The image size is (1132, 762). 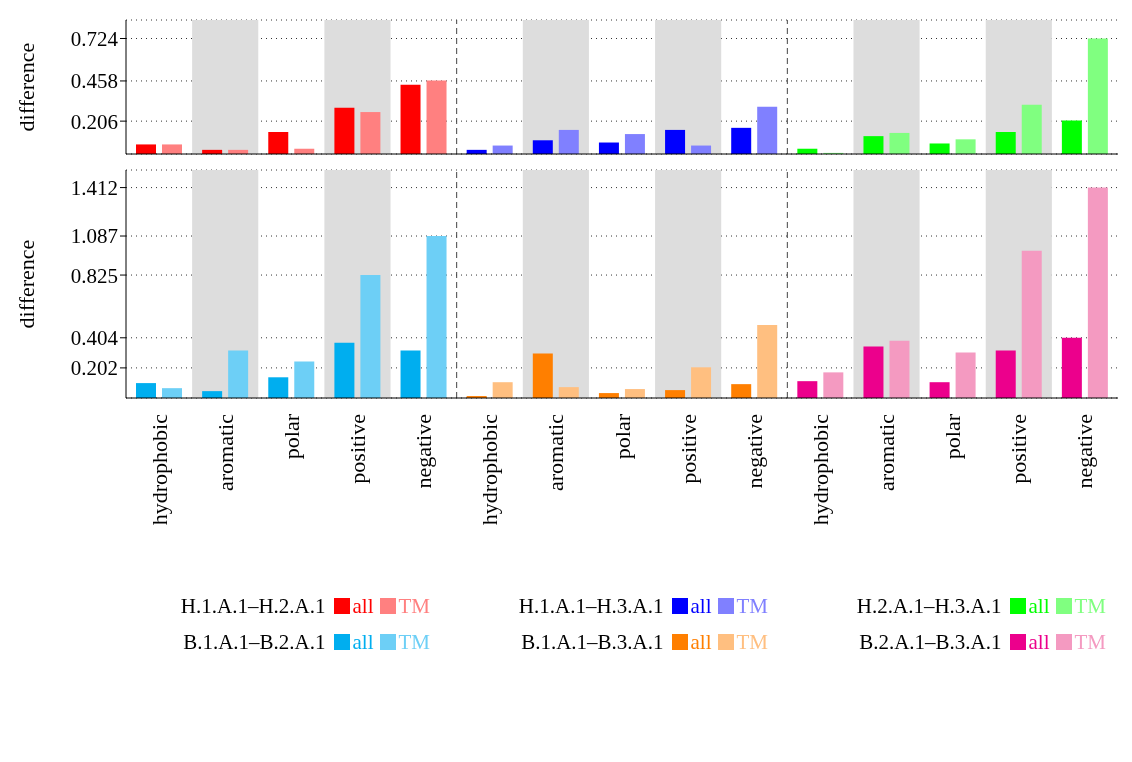 What do you see at coordinates (253, 606) in the screenshot?
I see `text: H.1.A.1–H.2.A.1` at bounding box center [253, 606].